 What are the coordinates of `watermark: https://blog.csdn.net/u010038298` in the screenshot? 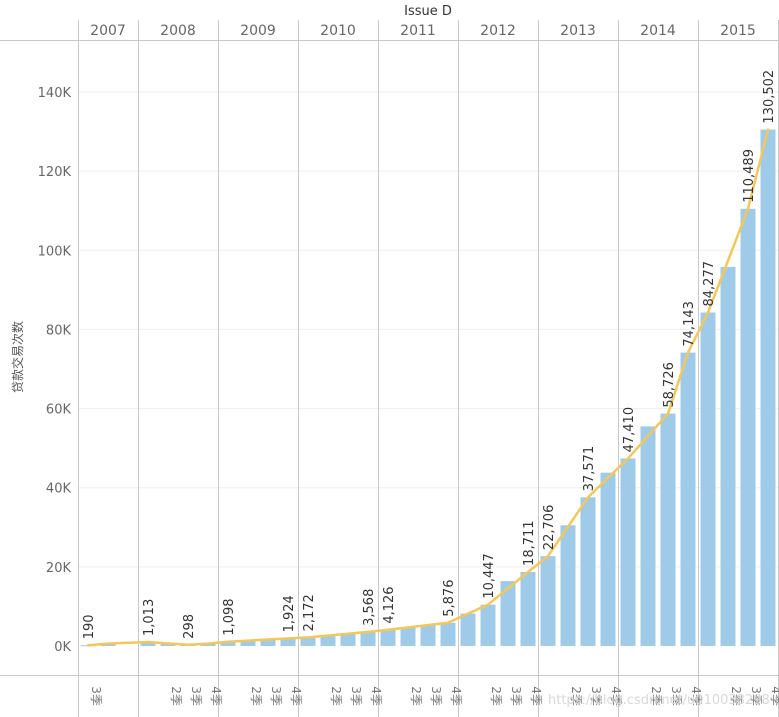 It's located at (659, 700).